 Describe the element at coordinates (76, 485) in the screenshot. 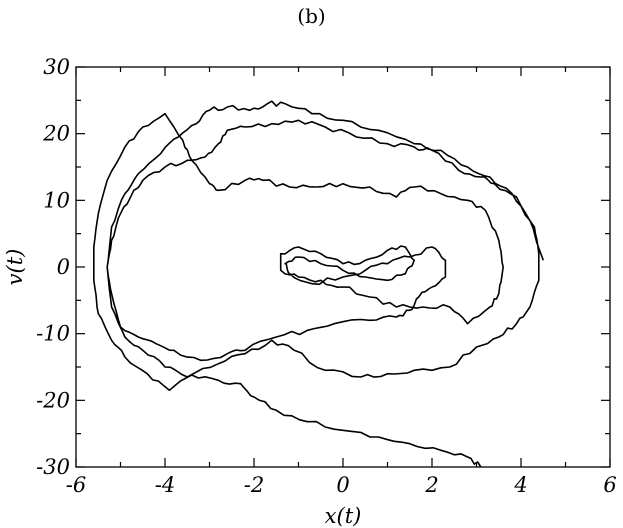

I see `x-tick-label: -6` at that location.